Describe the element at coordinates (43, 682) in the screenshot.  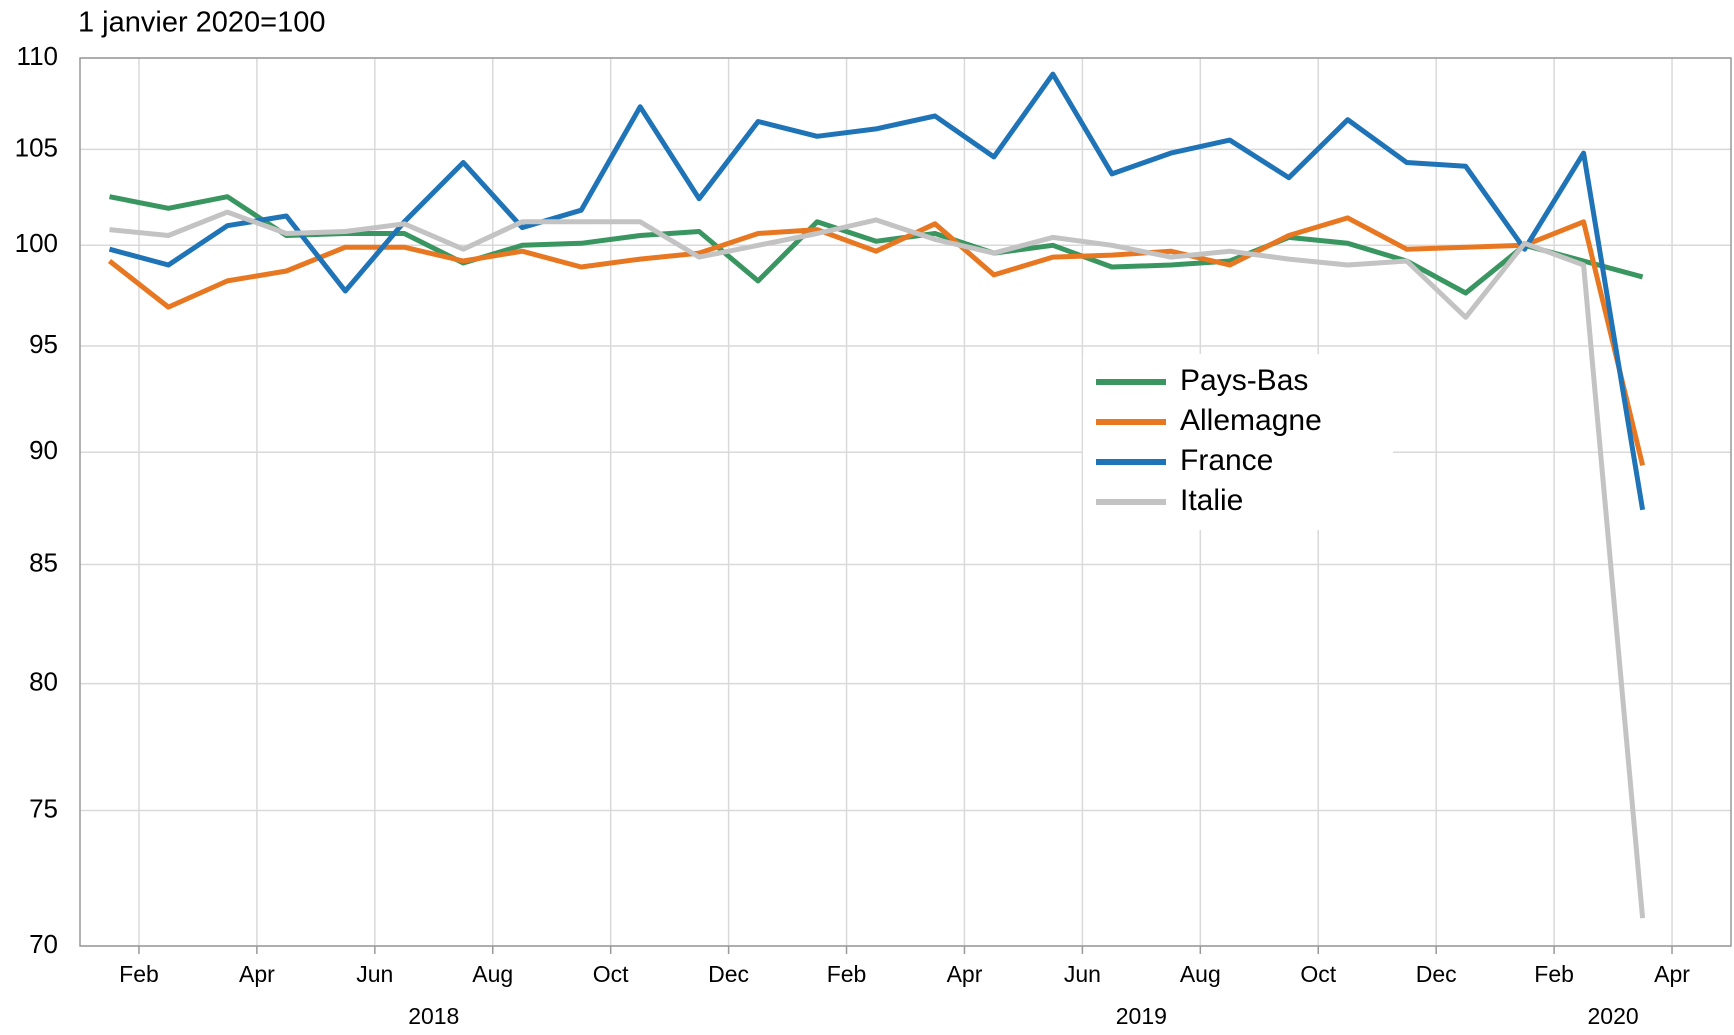
I see `y-tick-label: 80` at that location.